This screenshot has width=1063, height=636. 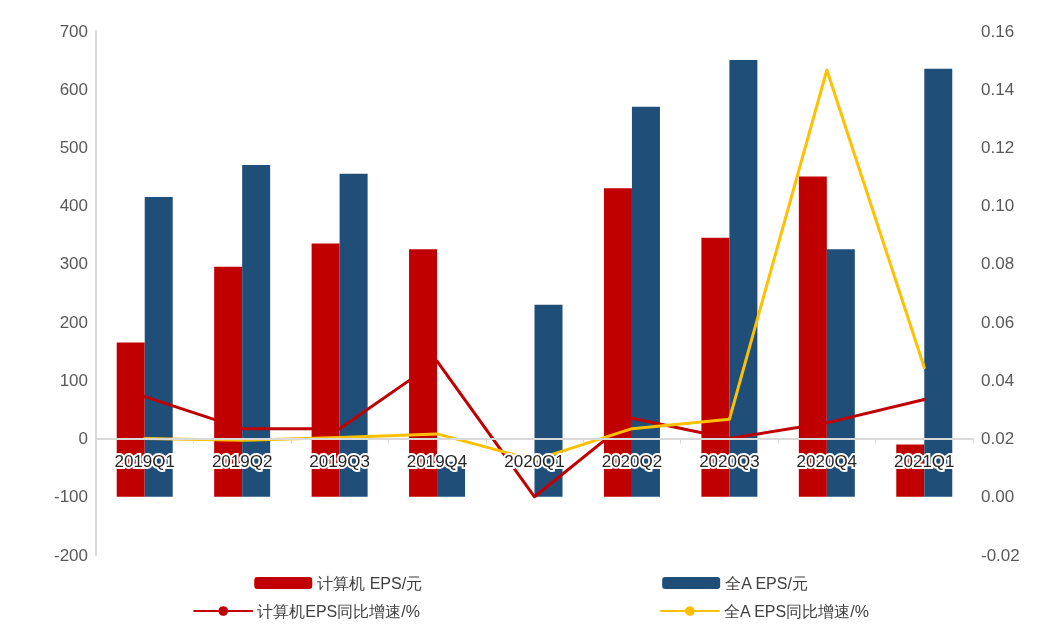 I want to click on x-tick-label: 2020Q1, so click(x=534, y=461).